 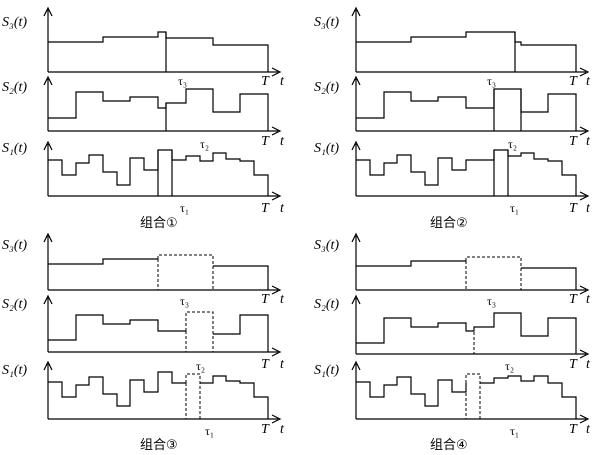 I want to click on caption: 组合④, so click(x=449, y=445).